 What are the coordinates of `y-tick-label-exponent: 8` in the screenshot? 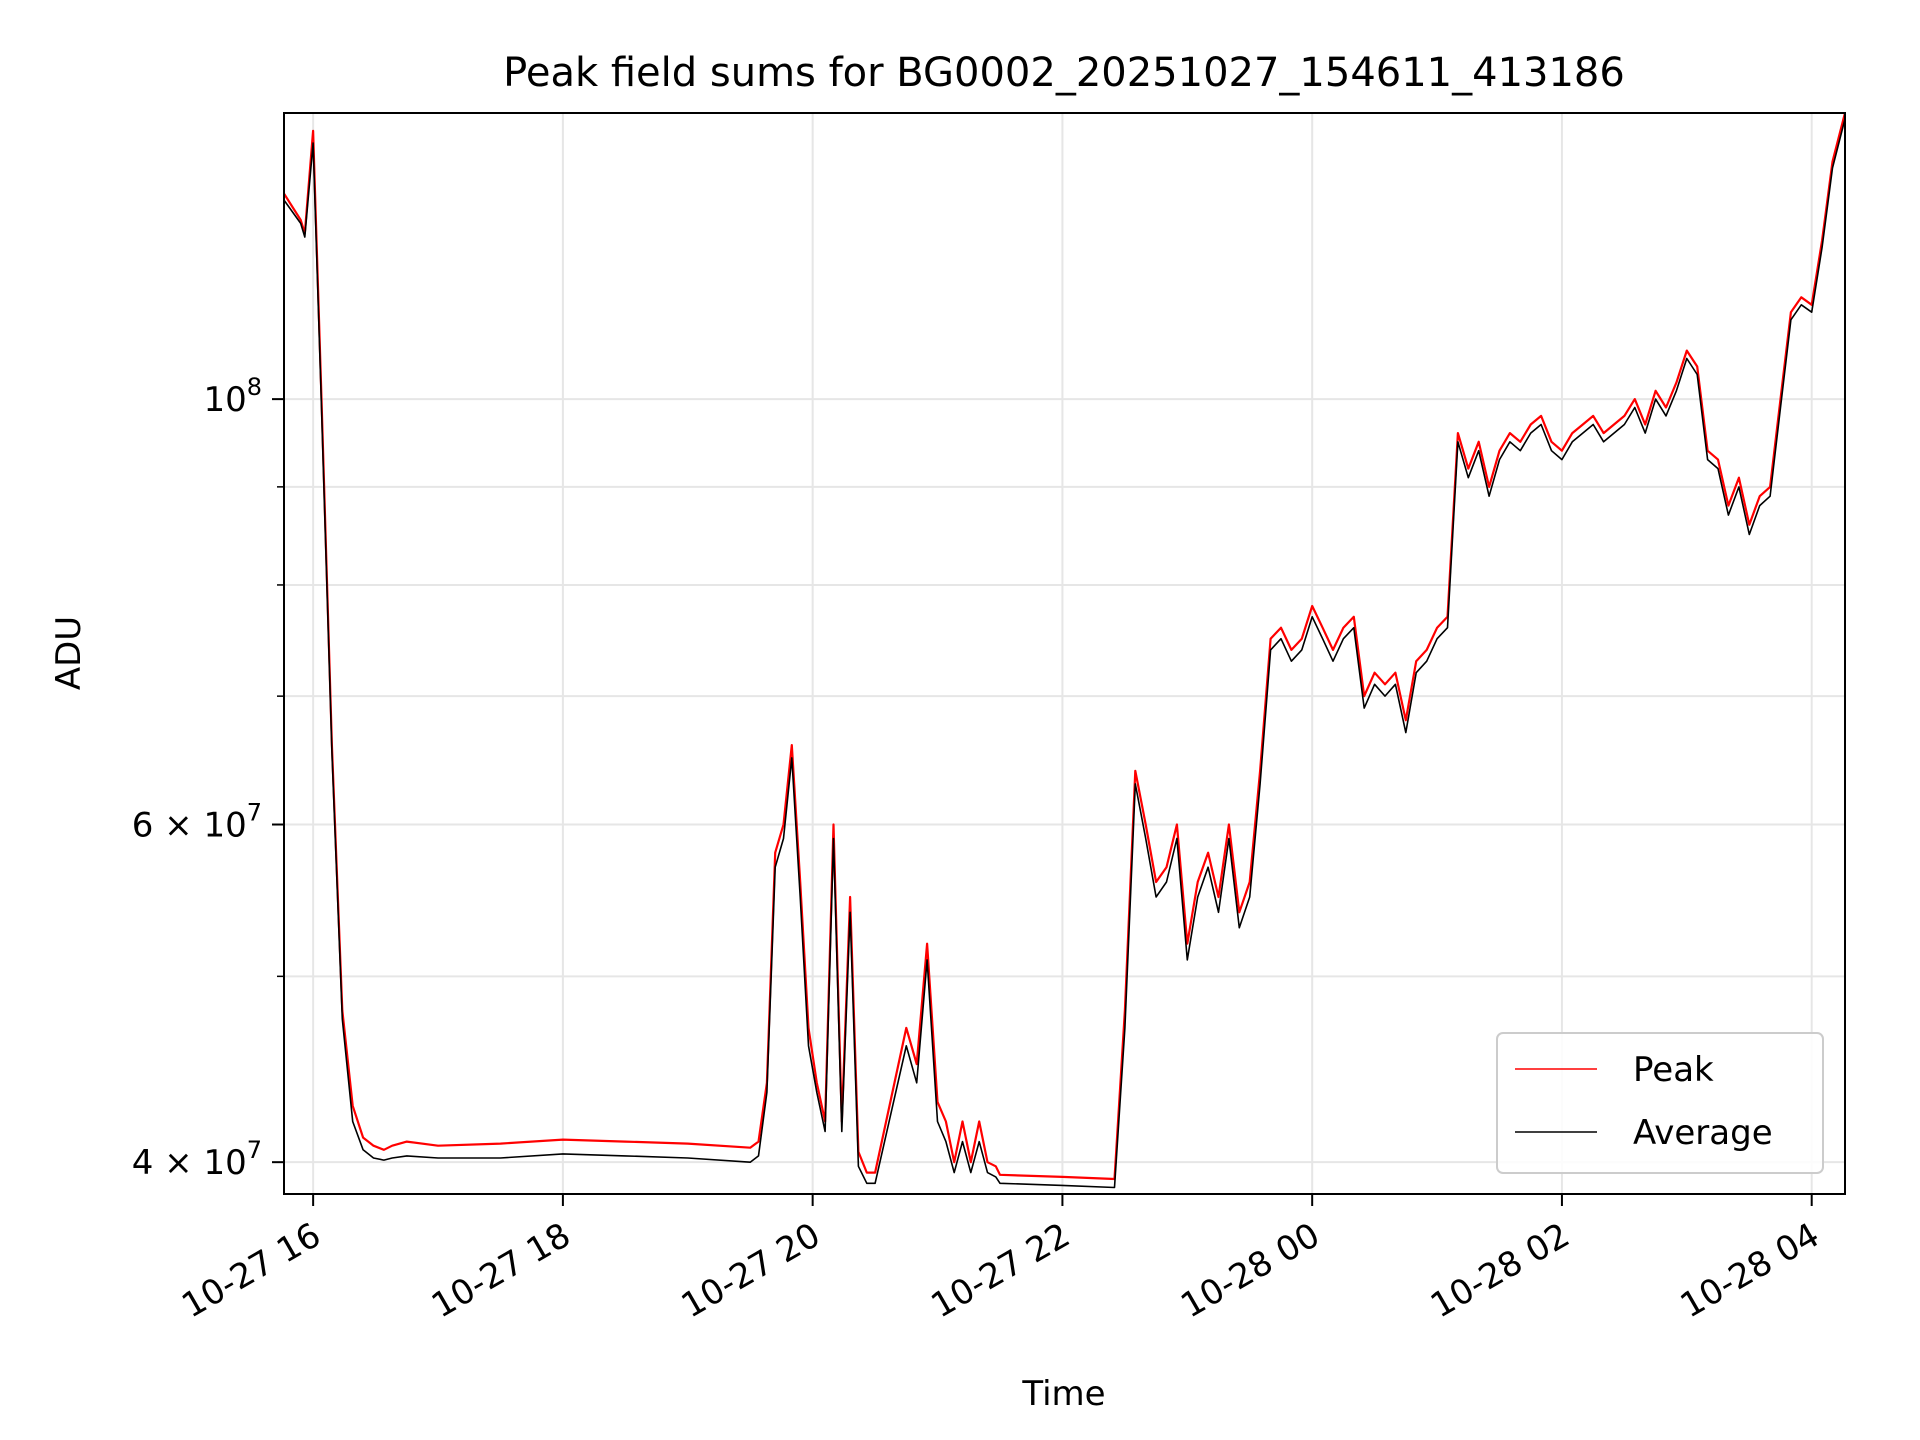 It's located at (254, 387).